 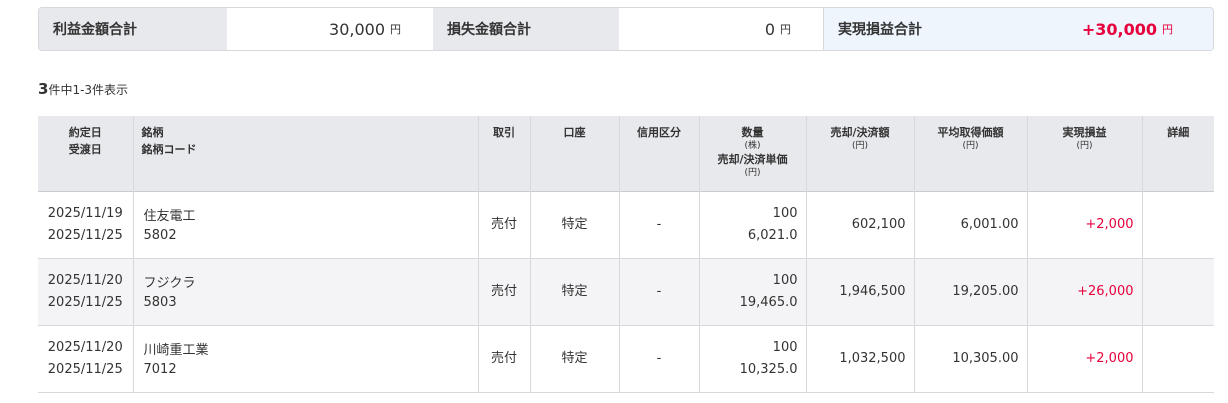 What do you see at coordinates (176, 350) in the screenshot?
I see `stock-name: 川崎重工業` at bounding box center [176, 350].